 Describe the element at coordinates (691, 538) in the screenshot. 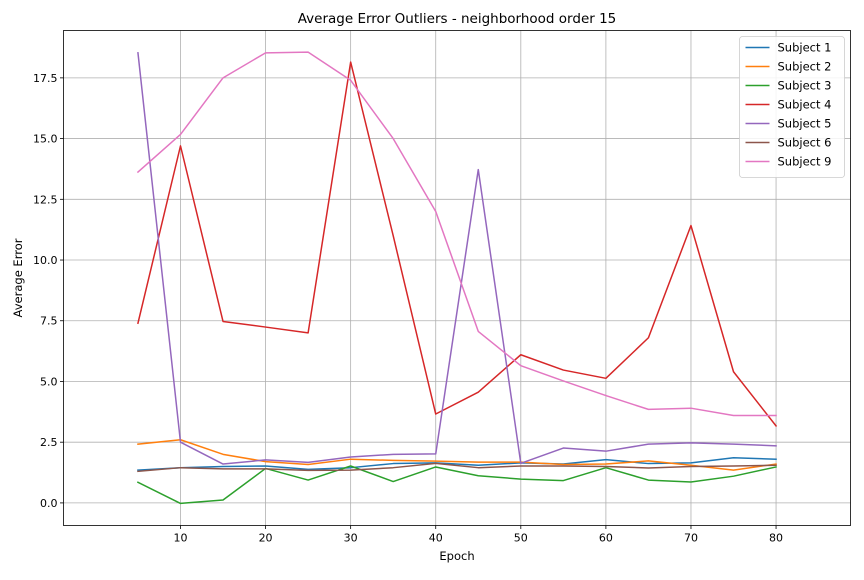

I see `x-tick-label: 70` at that location.